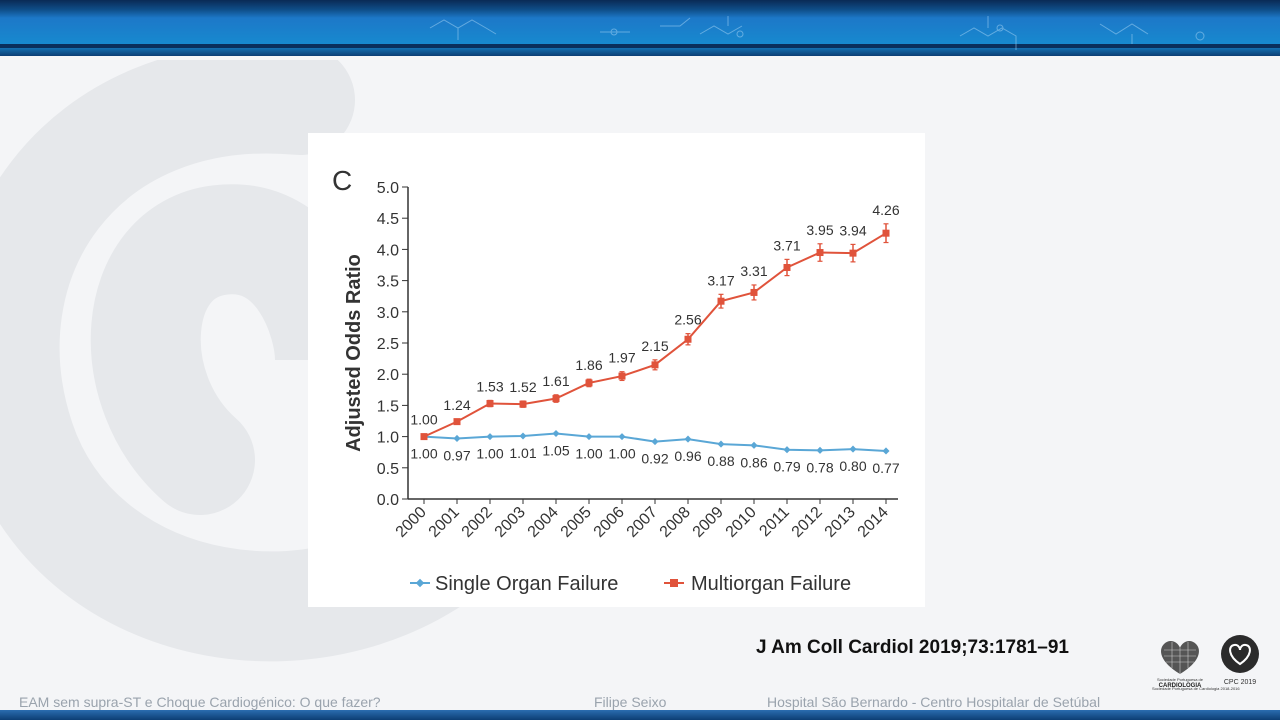  I want to click on y-tick-label: 0.0, so click(388, 500).